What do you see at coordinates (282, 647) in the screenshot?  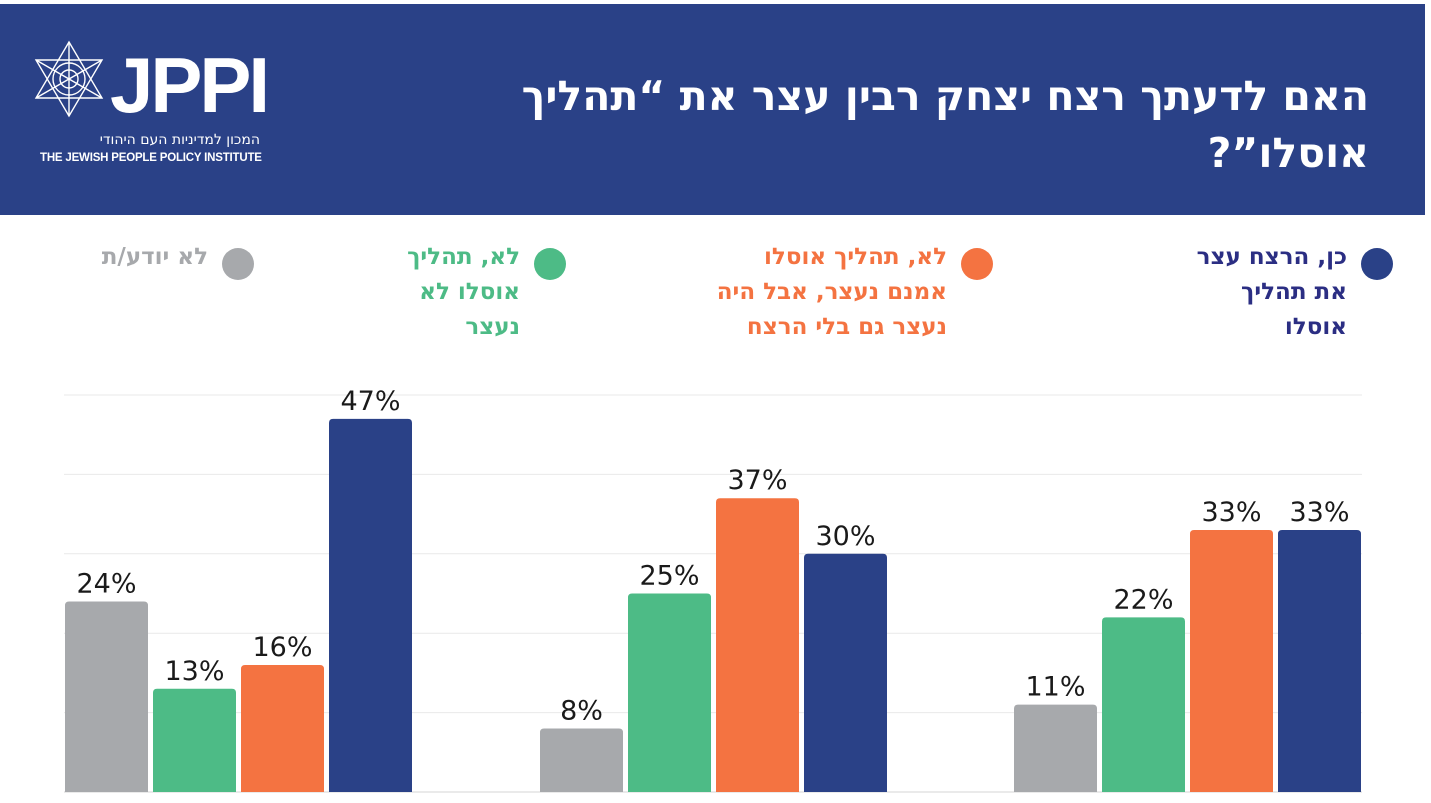 I see `bar-value-label: 16%` at bounding box center [282, 647].